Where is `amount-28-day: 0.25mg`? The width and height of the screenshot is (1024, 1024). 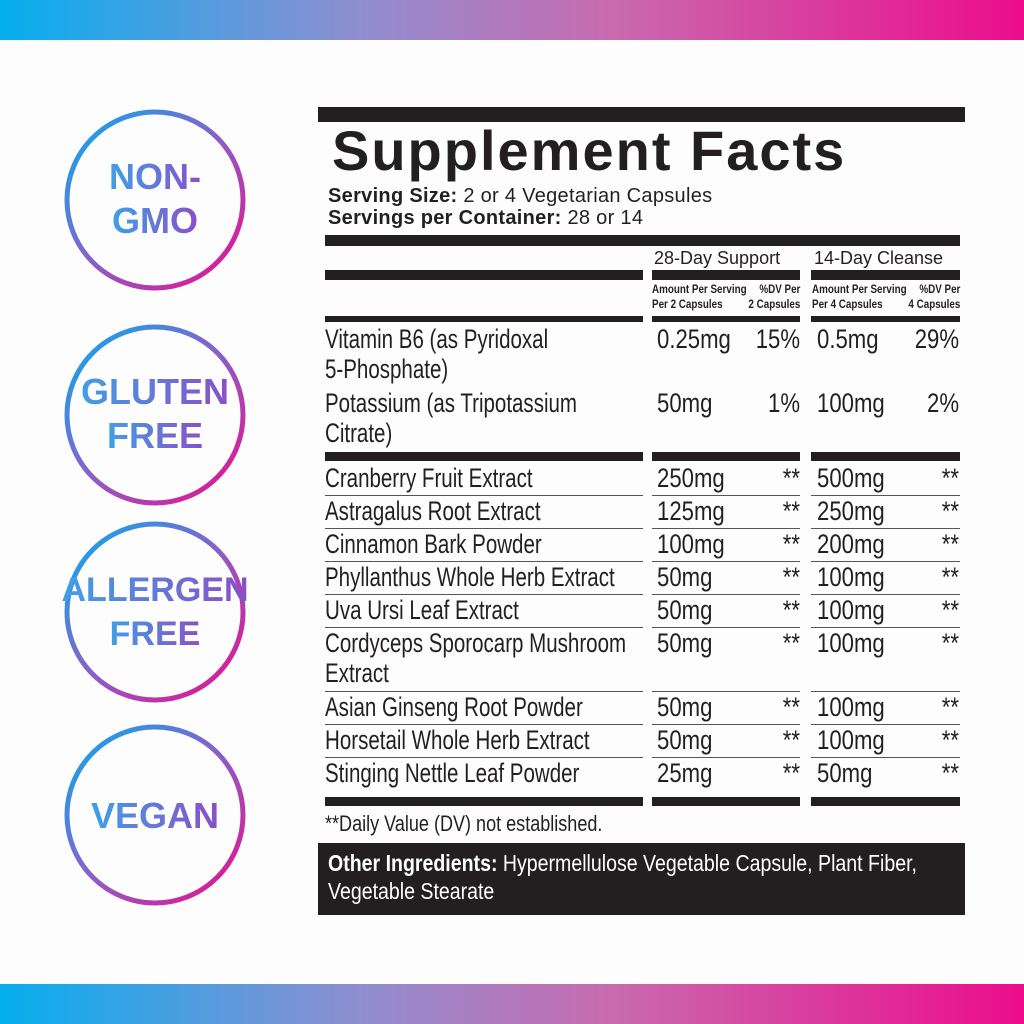
amount-28-day: 0.25mg is located at coordinates (694, 339).